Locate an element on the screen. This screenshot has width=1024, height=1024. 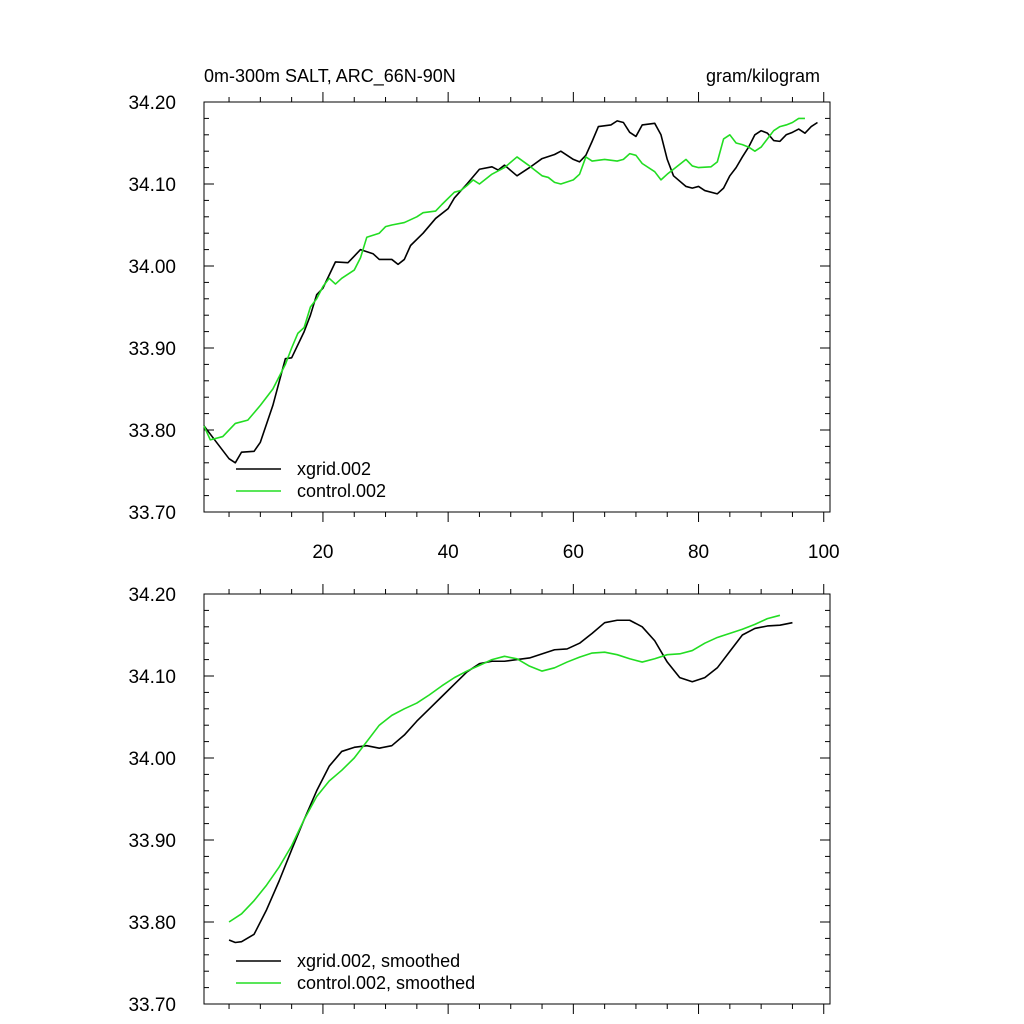
x-tick-label: 100 is located at coordinates (824, 552).